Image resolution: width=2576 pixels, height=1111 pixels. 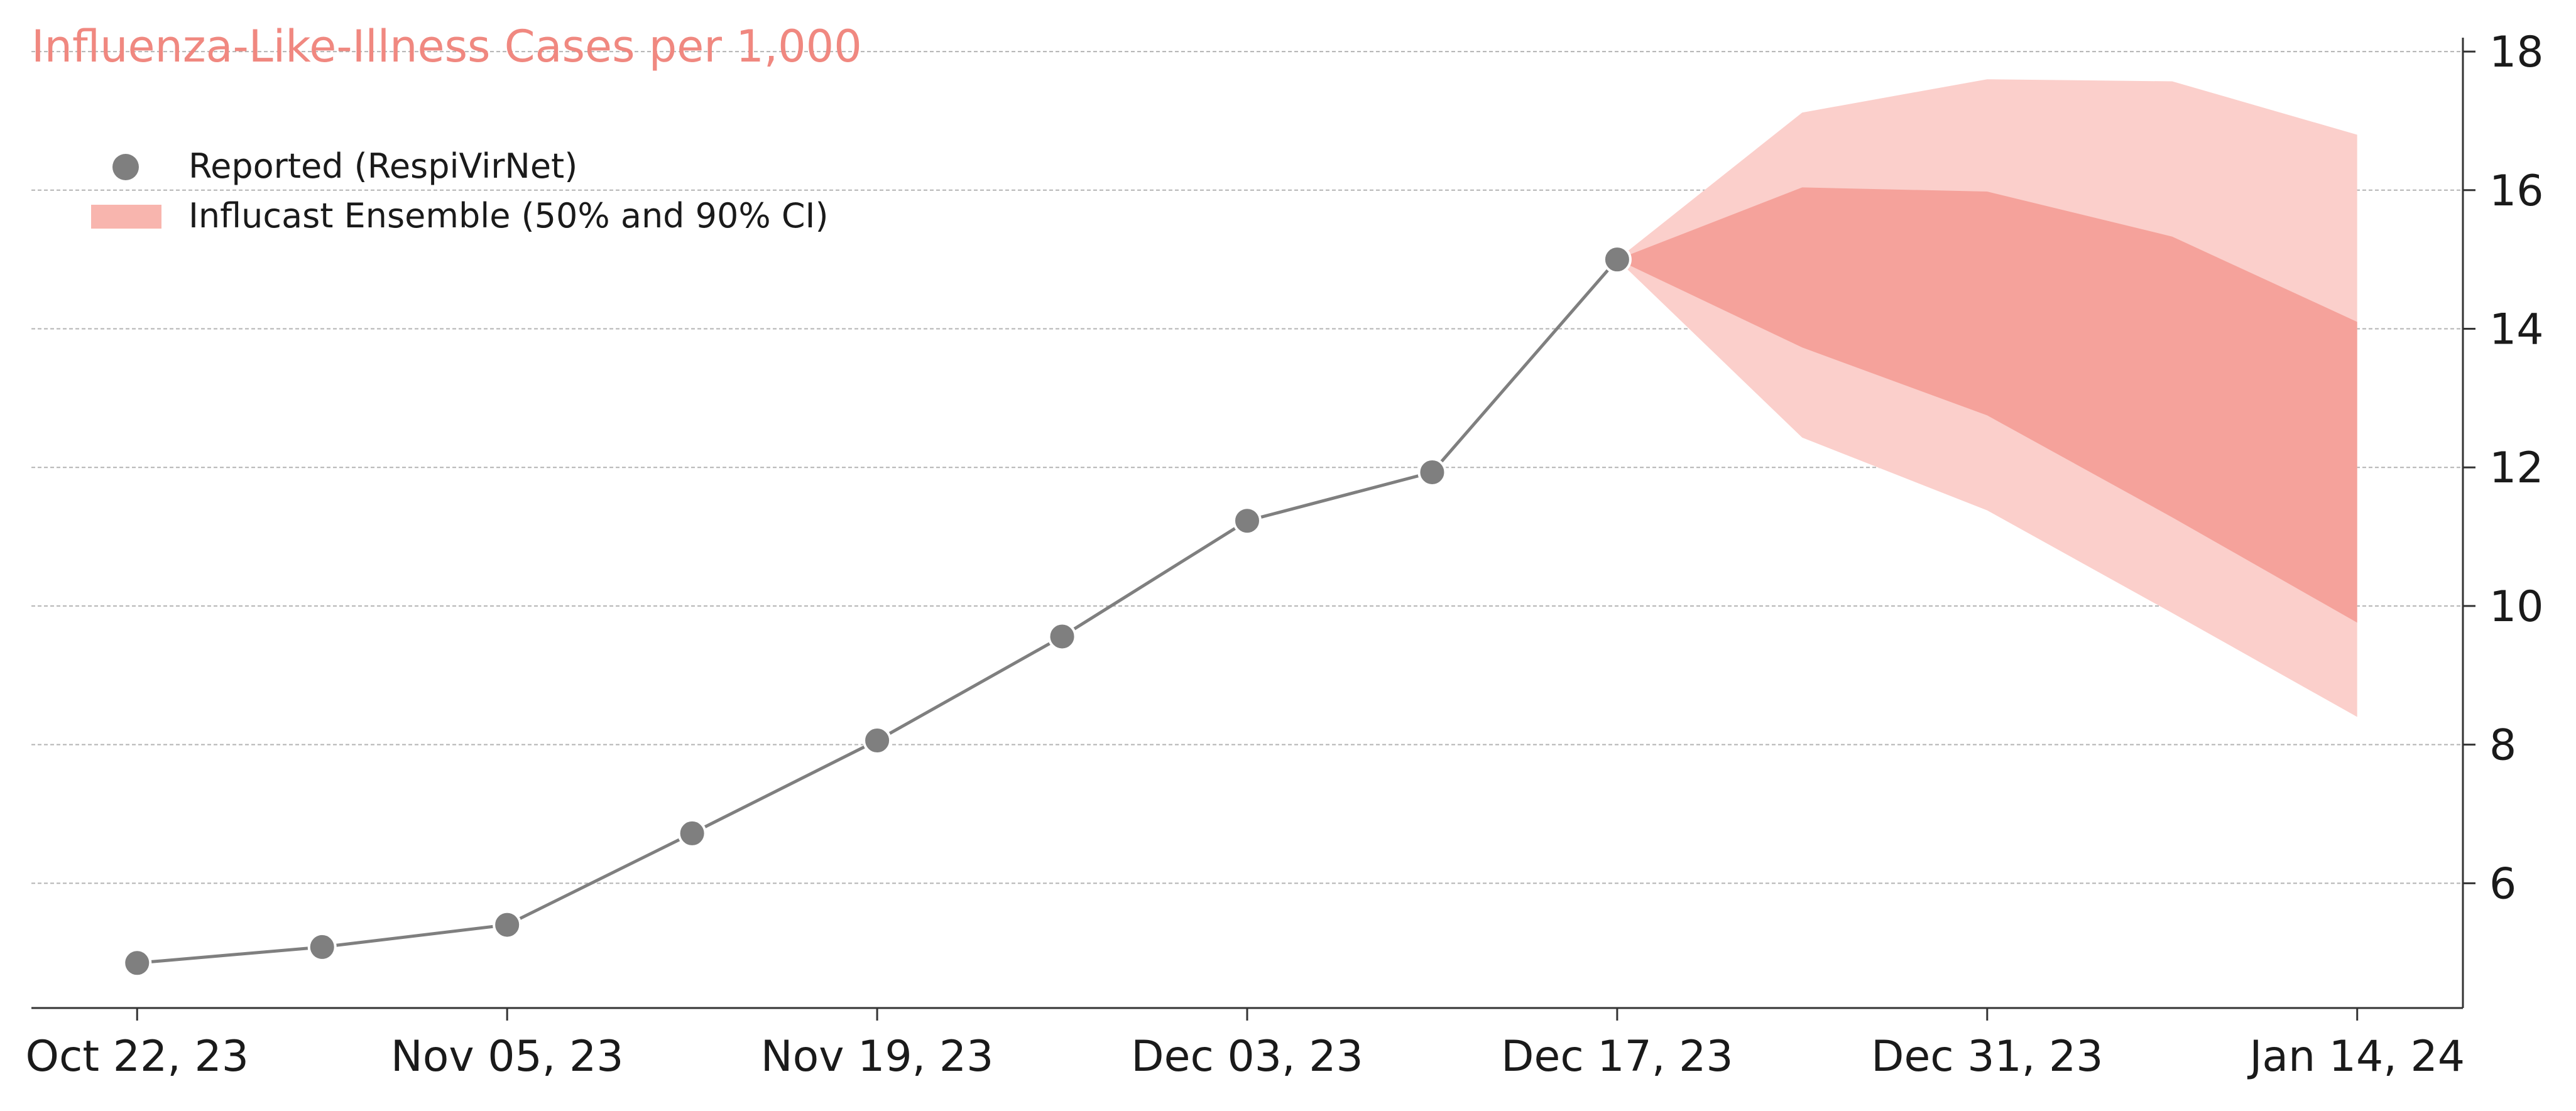 I want to click on y-tick-label-10: 10, so click(x=2516, y=607).